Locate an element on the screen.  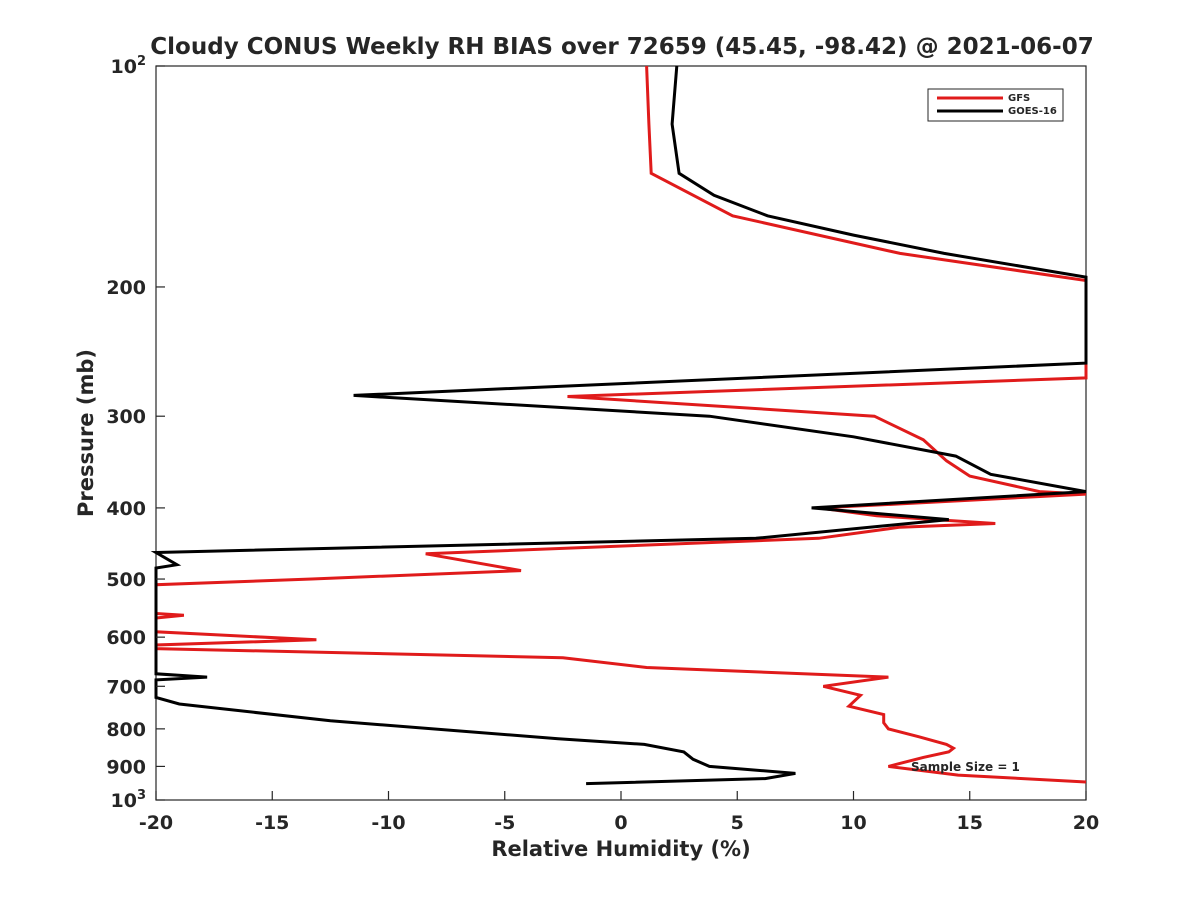
x-axis: -20 -15 -10 -5 0 5 10 15 20 is located at coordinates (619, 812).